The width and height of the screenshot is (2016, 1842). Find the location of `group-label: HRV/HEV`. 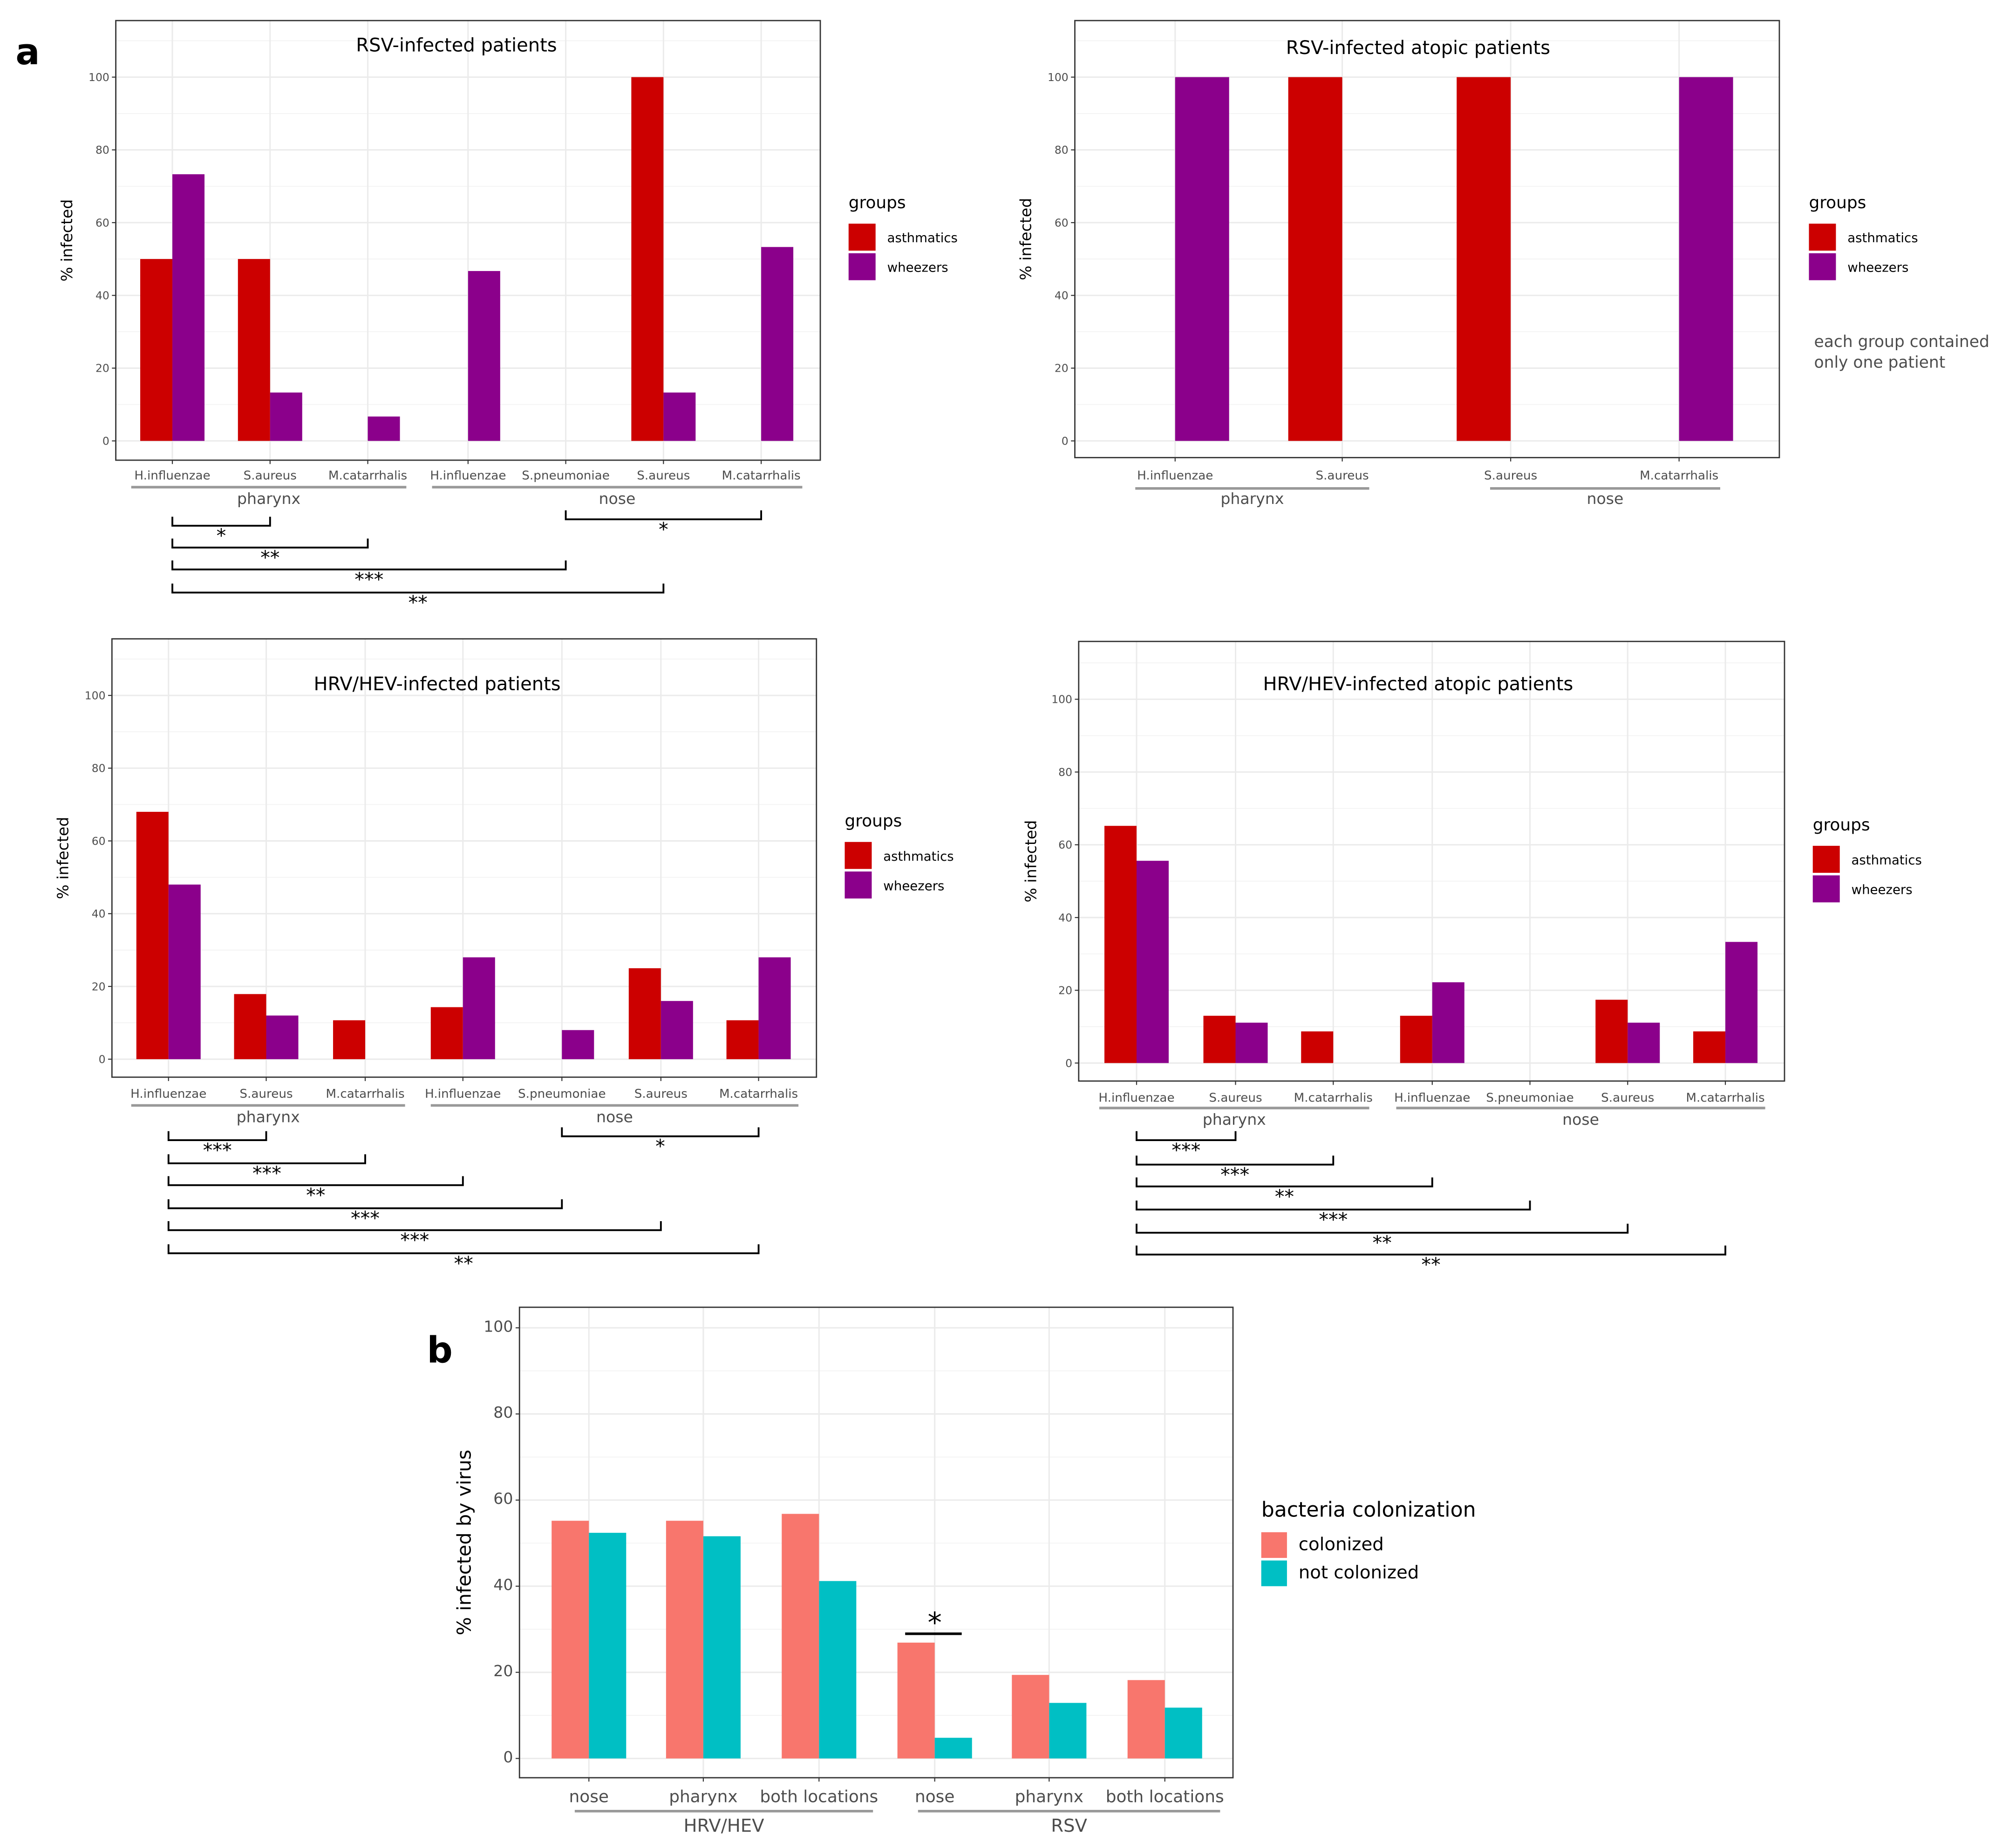

group-label: HRV/HEV is located at coordinates (724, 1825).